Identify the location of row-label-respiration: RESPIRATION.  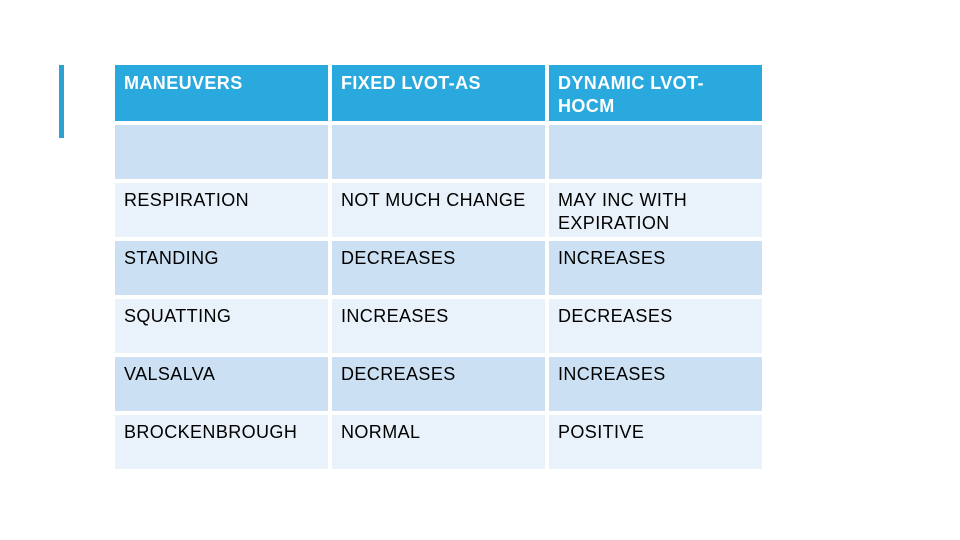
(221, 210).